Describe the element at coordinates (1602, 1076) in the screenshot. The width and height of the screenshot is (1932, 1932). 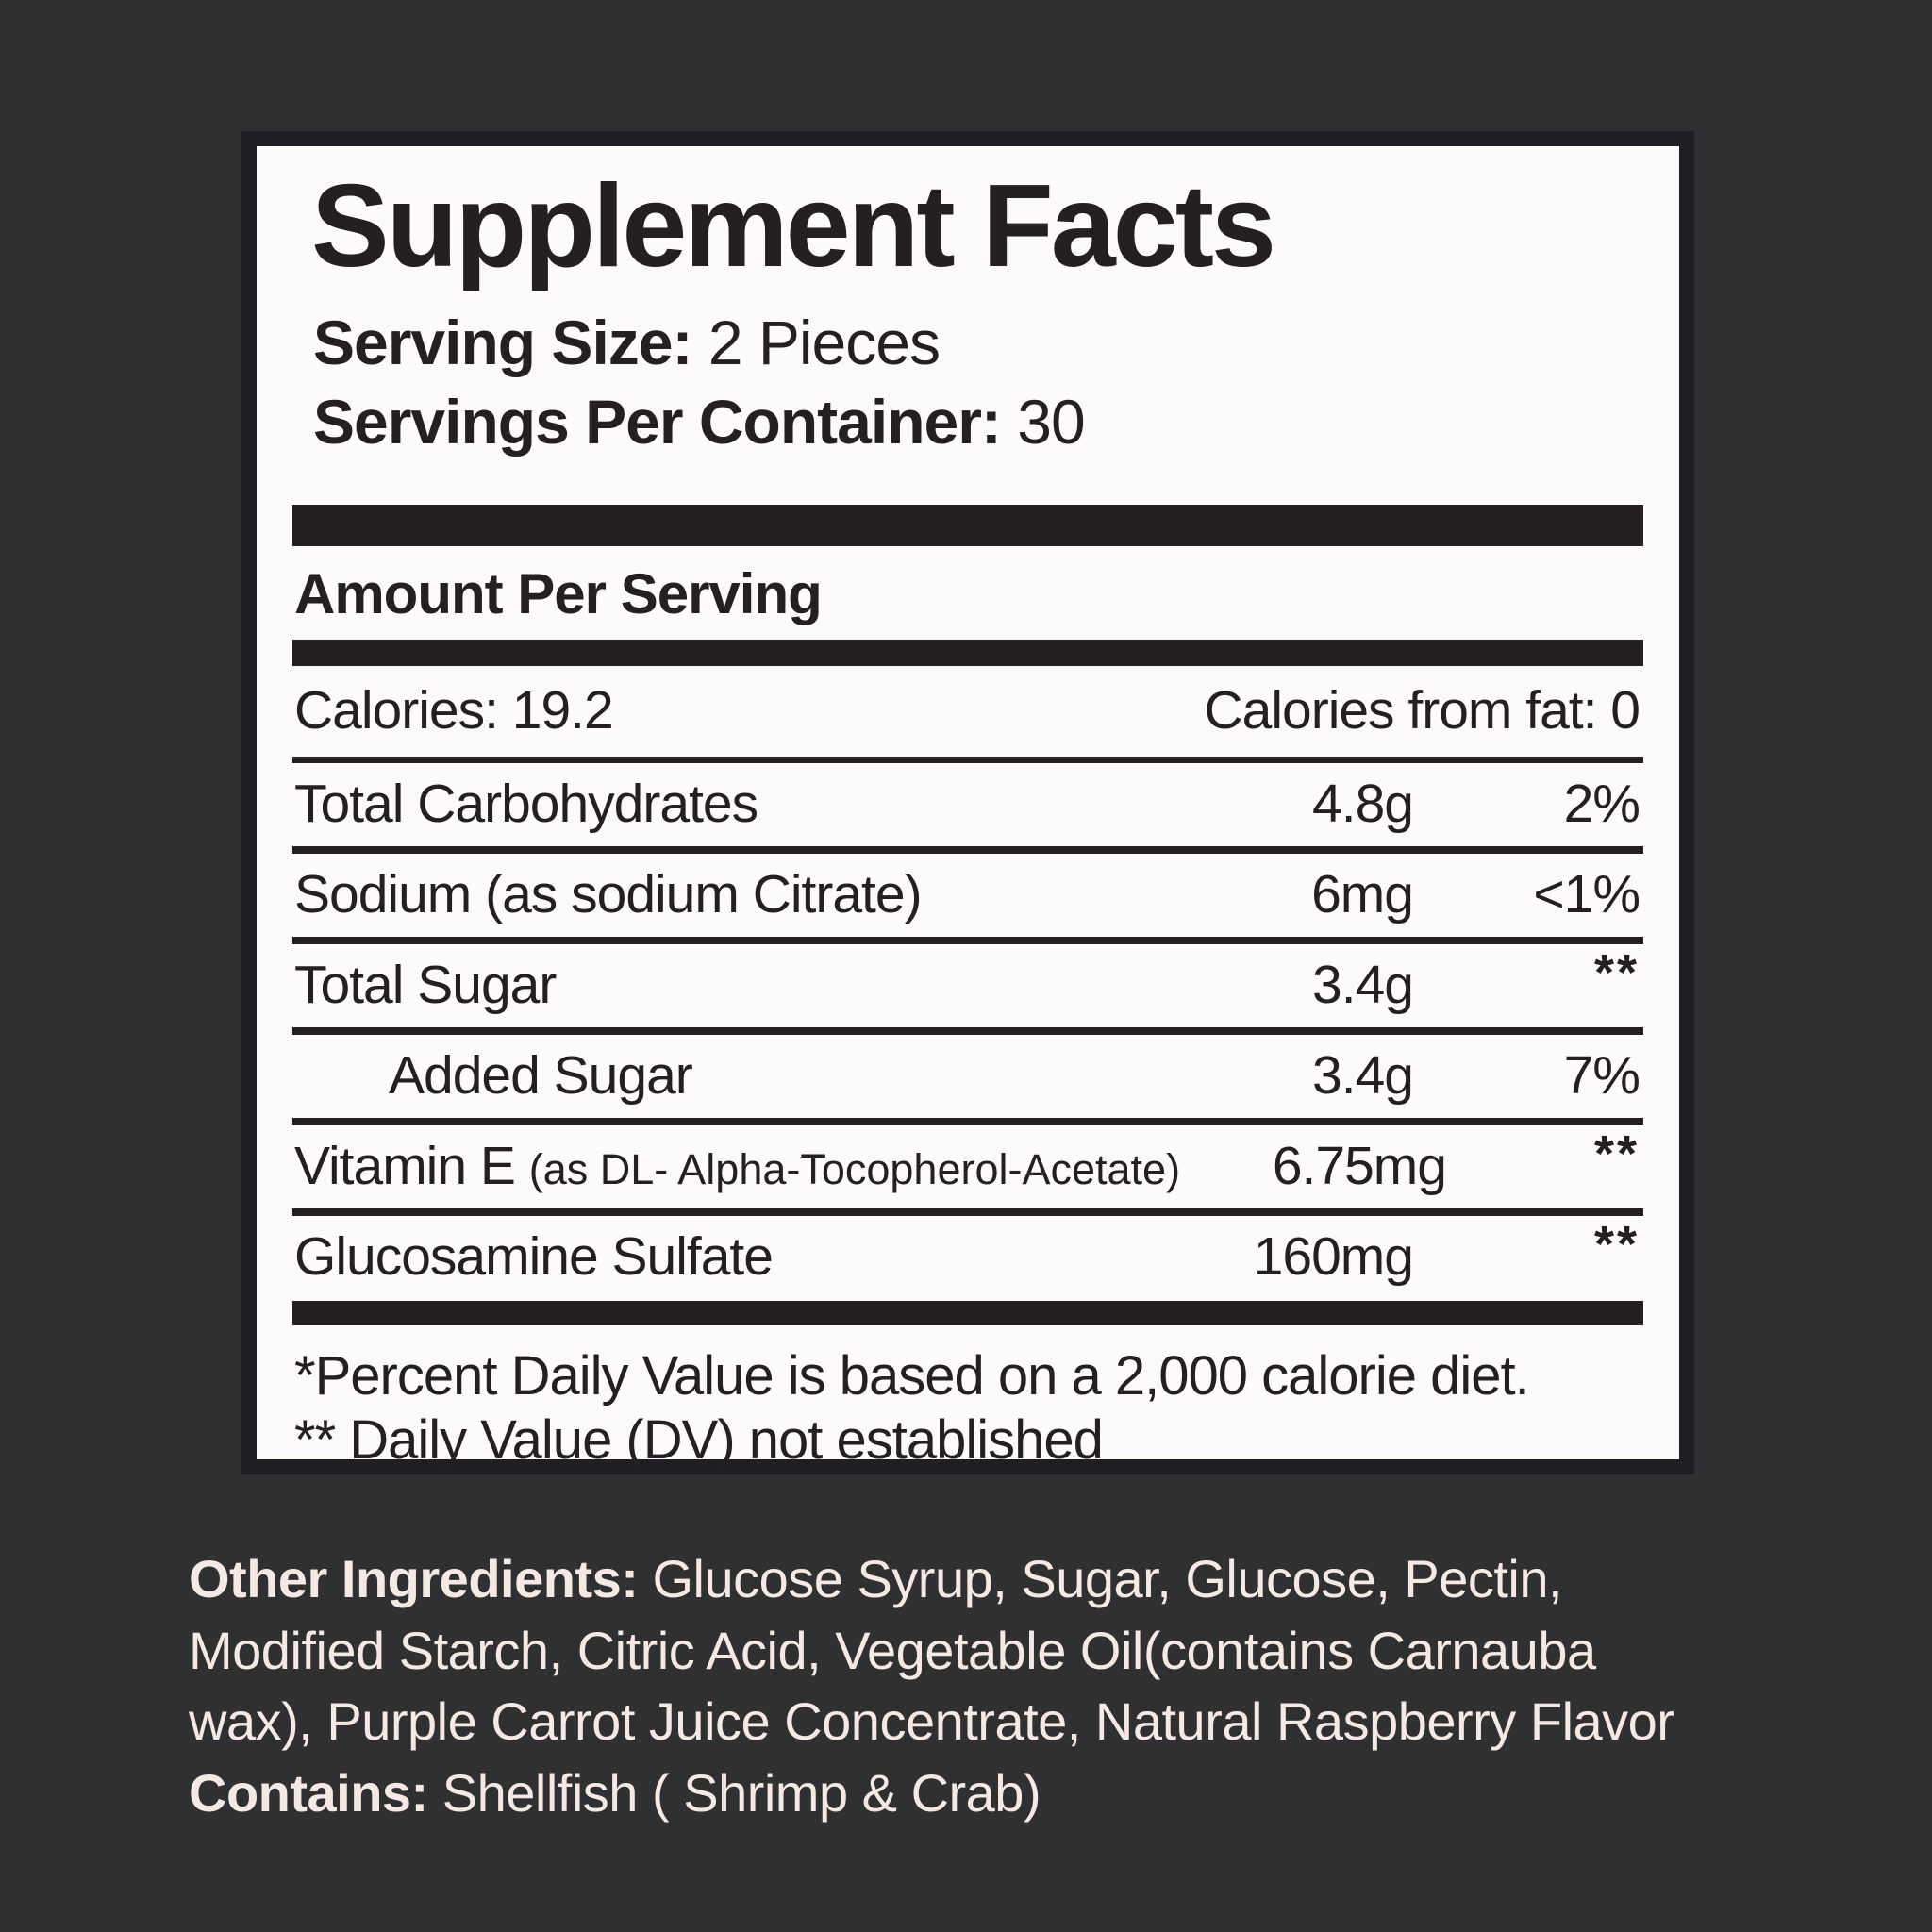
I see `nutrient-daily-value: 7%` at that location.